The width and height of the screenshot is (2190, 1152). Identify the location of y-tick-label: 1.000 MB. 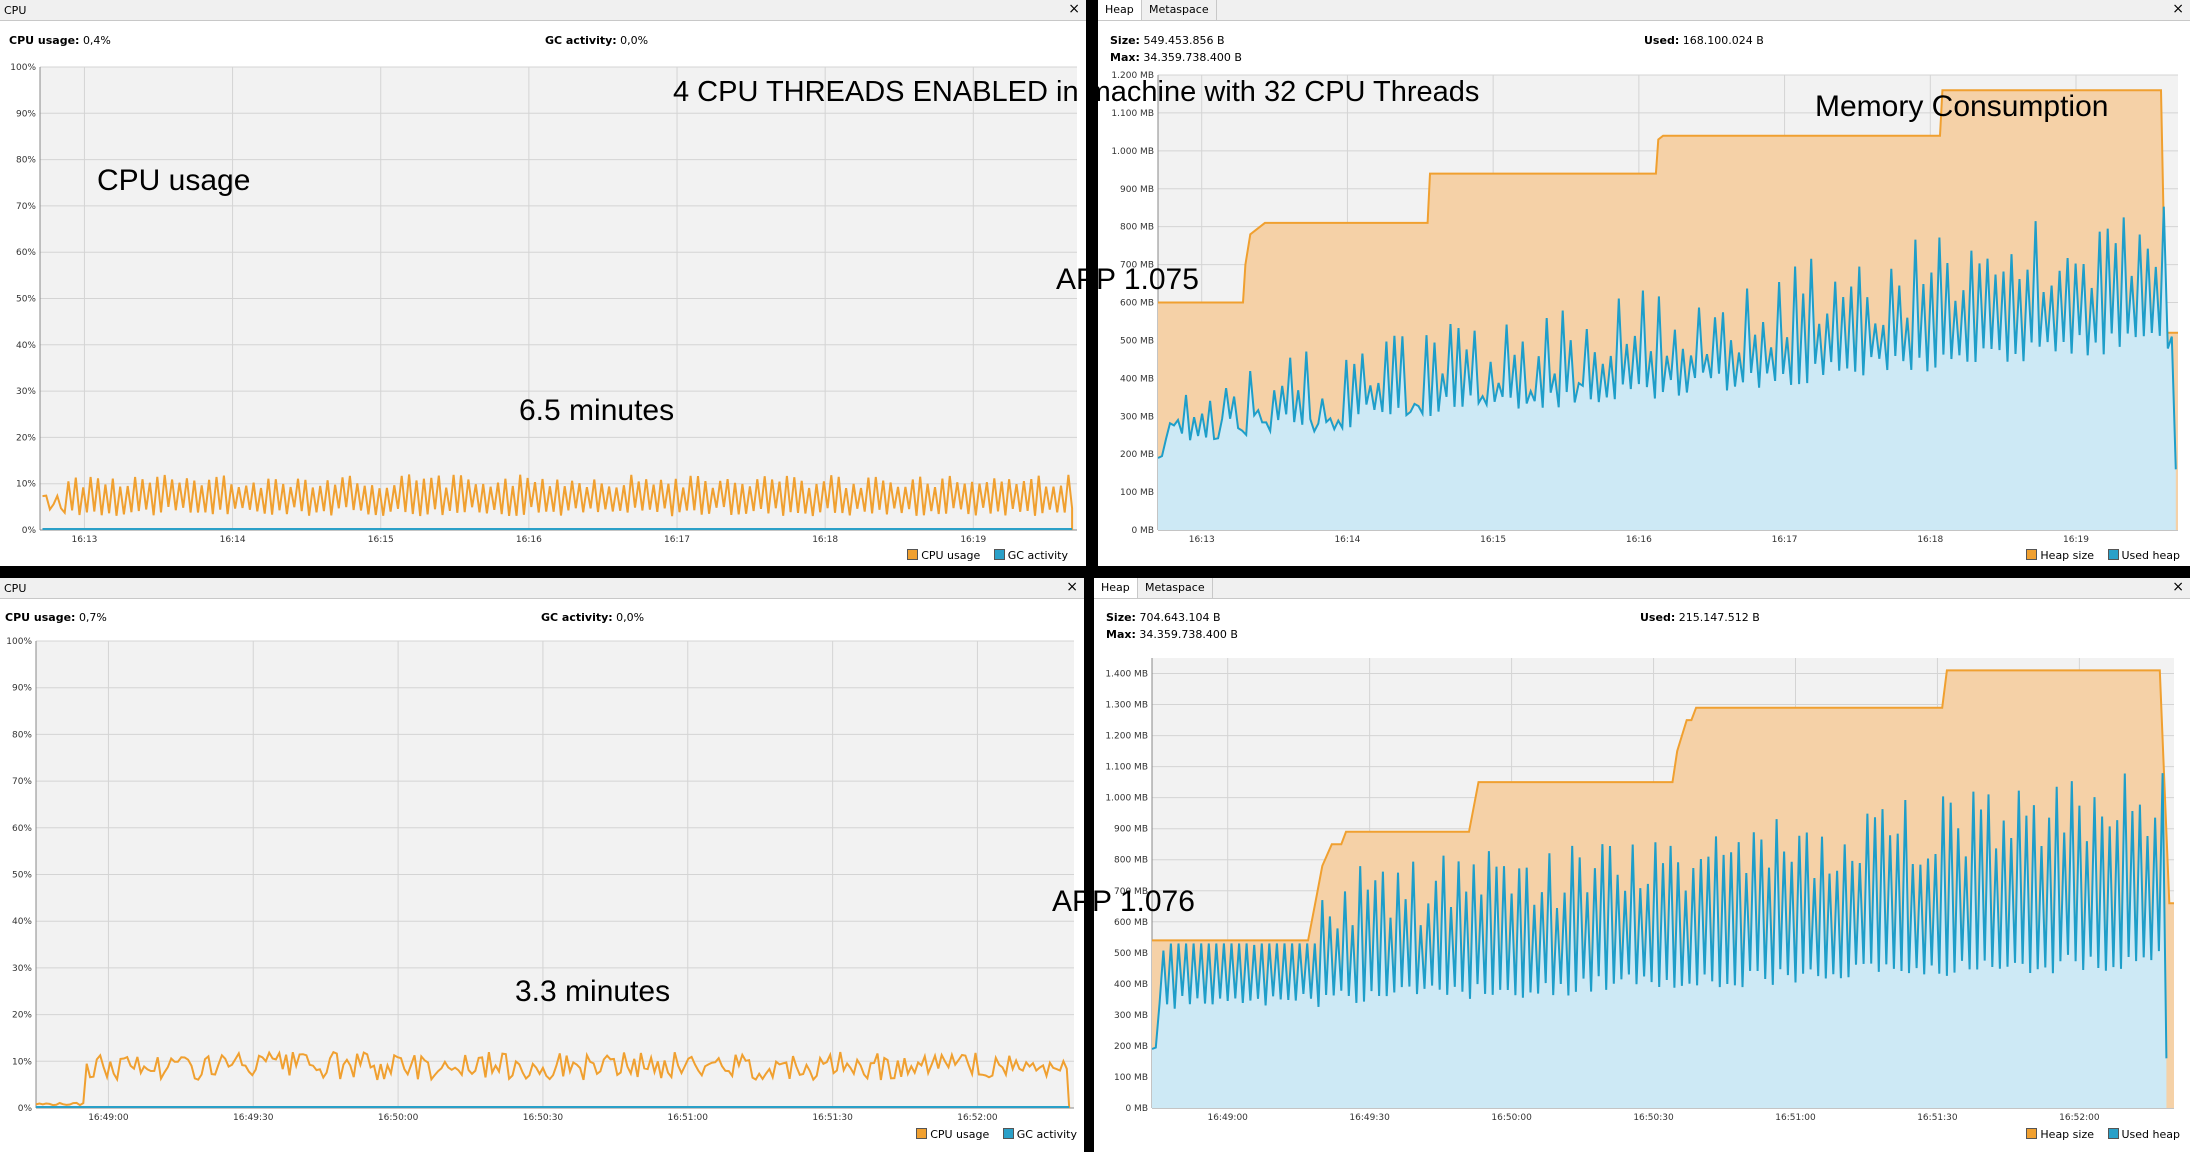
(1132, 152).